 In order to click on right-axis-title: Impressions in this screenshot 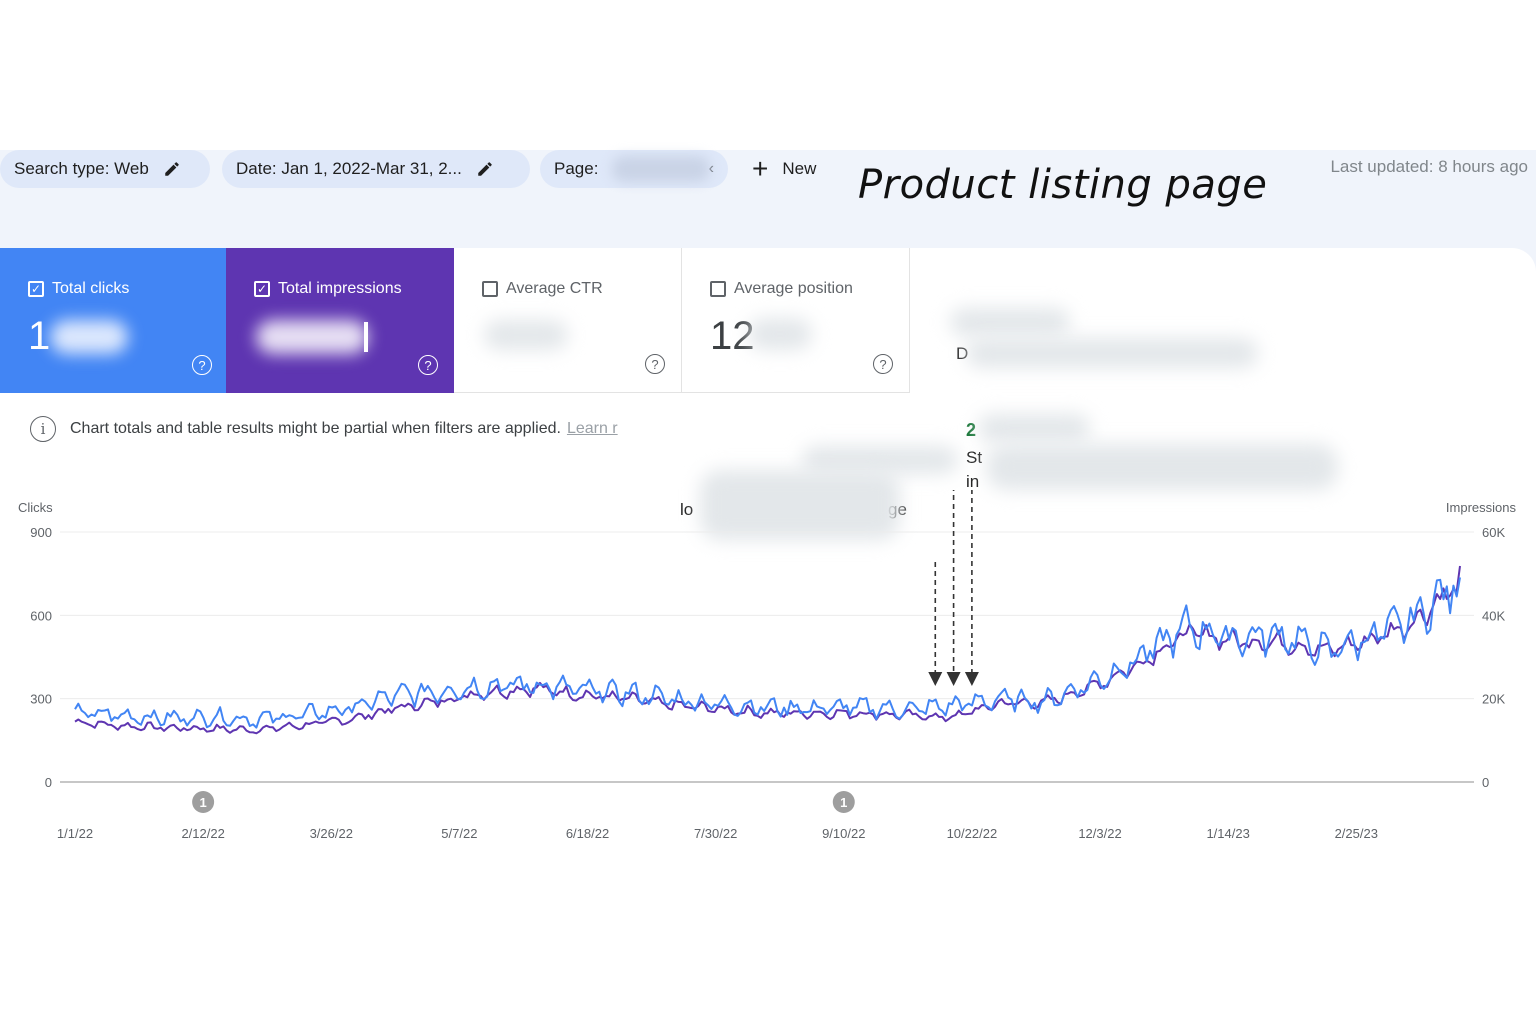, I will do `click(1481, 507)`.